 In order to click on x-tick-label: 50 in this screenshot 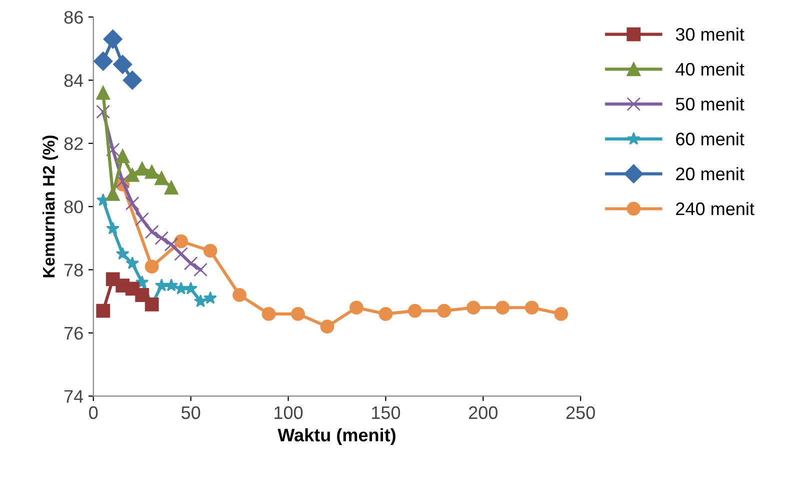, I will do `click(191, 413)`.